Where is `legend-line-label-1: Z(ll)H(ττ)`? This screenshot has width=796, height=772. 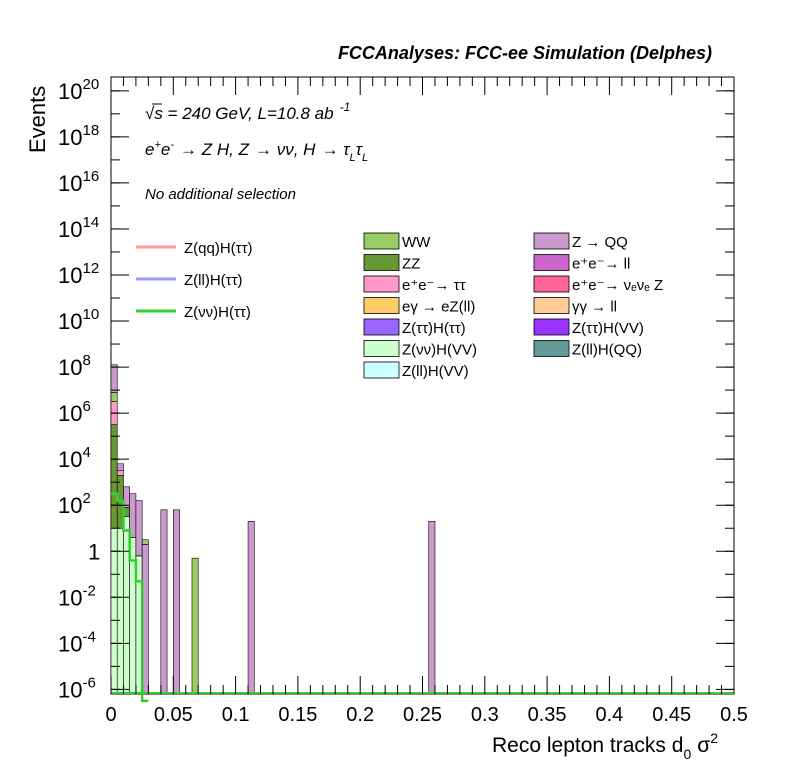 legend-line-label-1: Z(ll)H(ττ) is located at coordinates (213, 280).